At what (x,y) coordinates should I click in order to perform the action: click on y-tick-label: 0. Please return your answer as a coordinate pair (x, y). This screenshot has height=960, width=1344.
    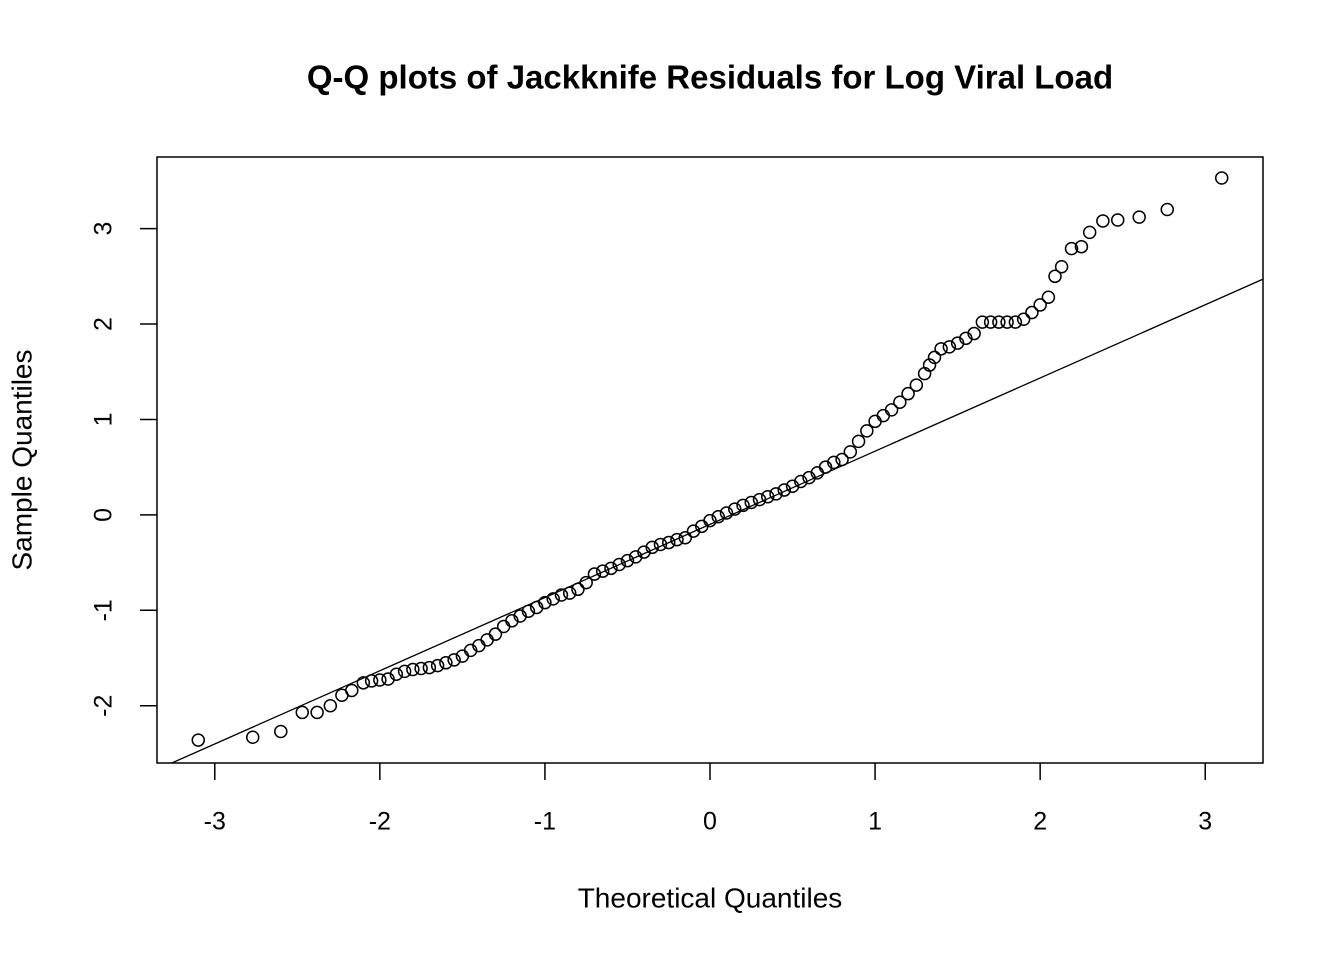
    Looking at the image, I should click on (104, 515).